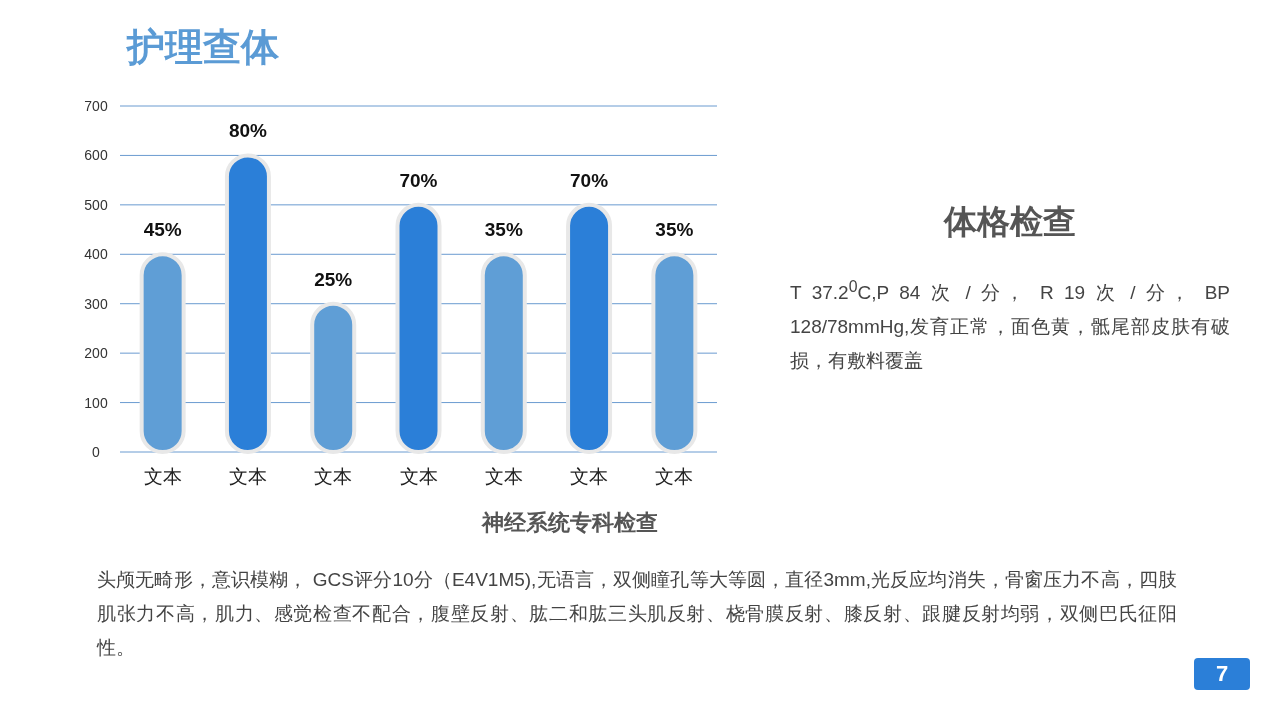 The width and height of the screenshot is (1280, 720). What do you see at coordinates (333, 279) in the screenshot?
I see `annotation: 25%` at bounding box center [333, 279].